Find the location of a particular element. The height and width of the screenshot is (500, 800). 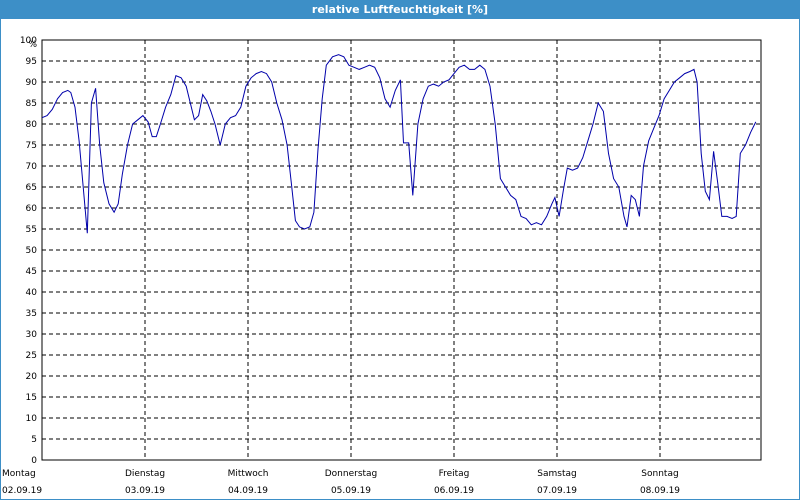

y-axis-unit: % is located at coordinates (32, 45).